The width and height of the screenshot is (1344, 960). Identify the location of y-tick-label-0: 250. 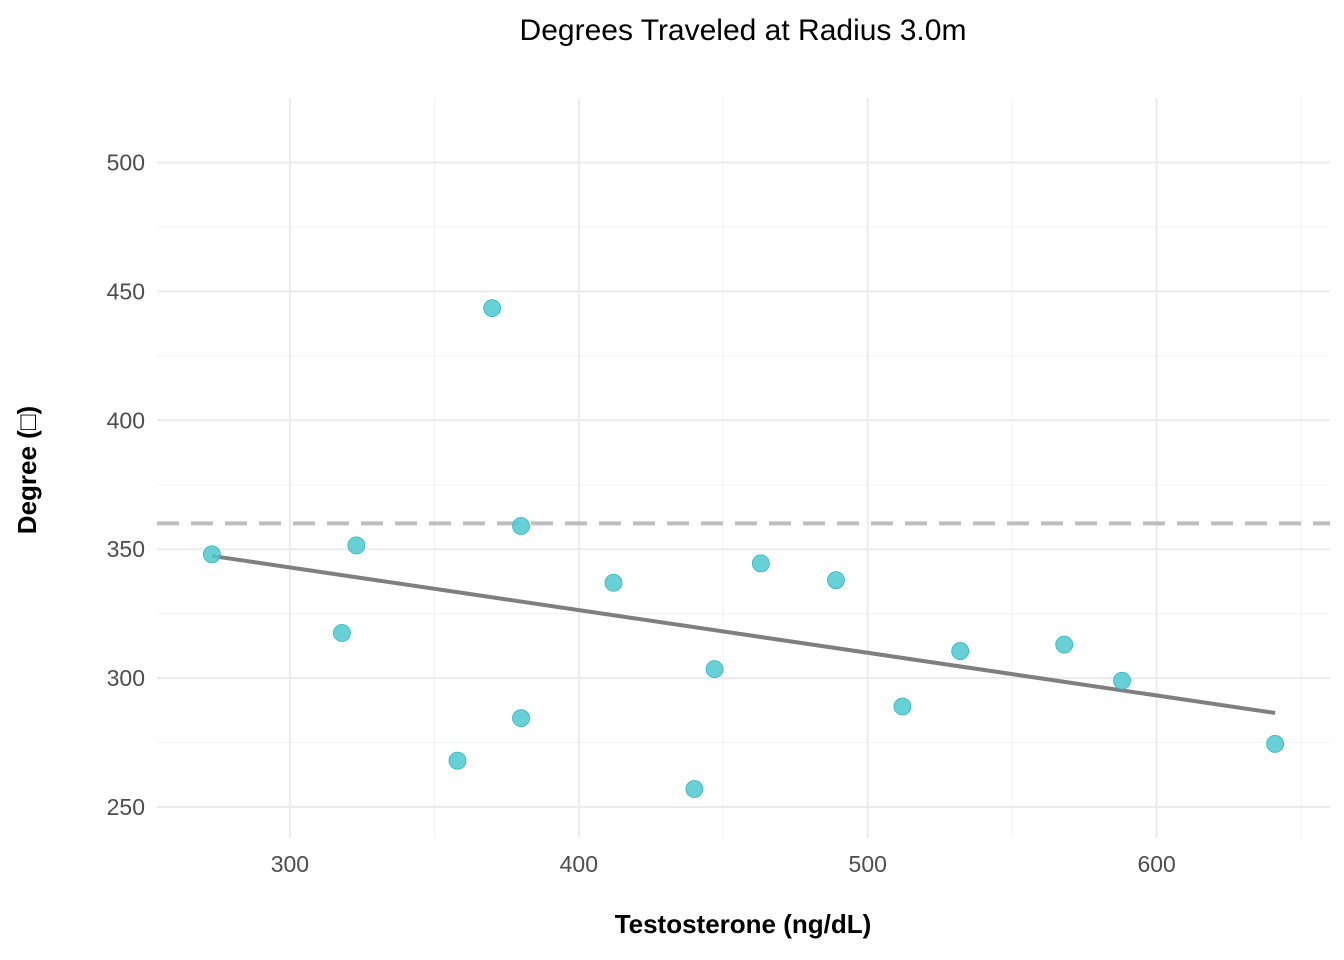
(126, 807).